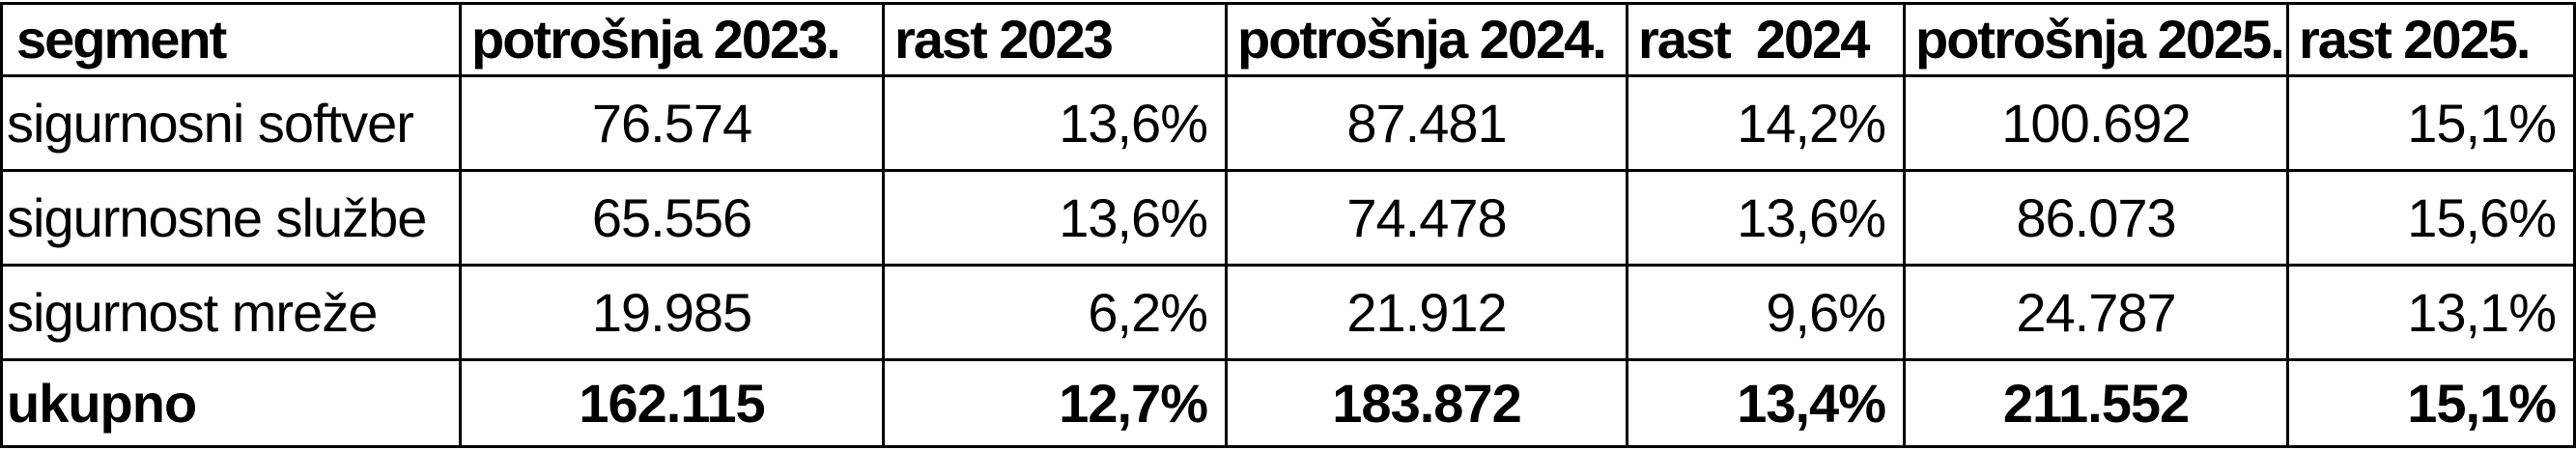 The image size is (2576, 451). What do you see at coordinates (1766, 39) in the screenshot?
I see `header-growth-2024: rast 2024` at bounding box center [1766, 39].